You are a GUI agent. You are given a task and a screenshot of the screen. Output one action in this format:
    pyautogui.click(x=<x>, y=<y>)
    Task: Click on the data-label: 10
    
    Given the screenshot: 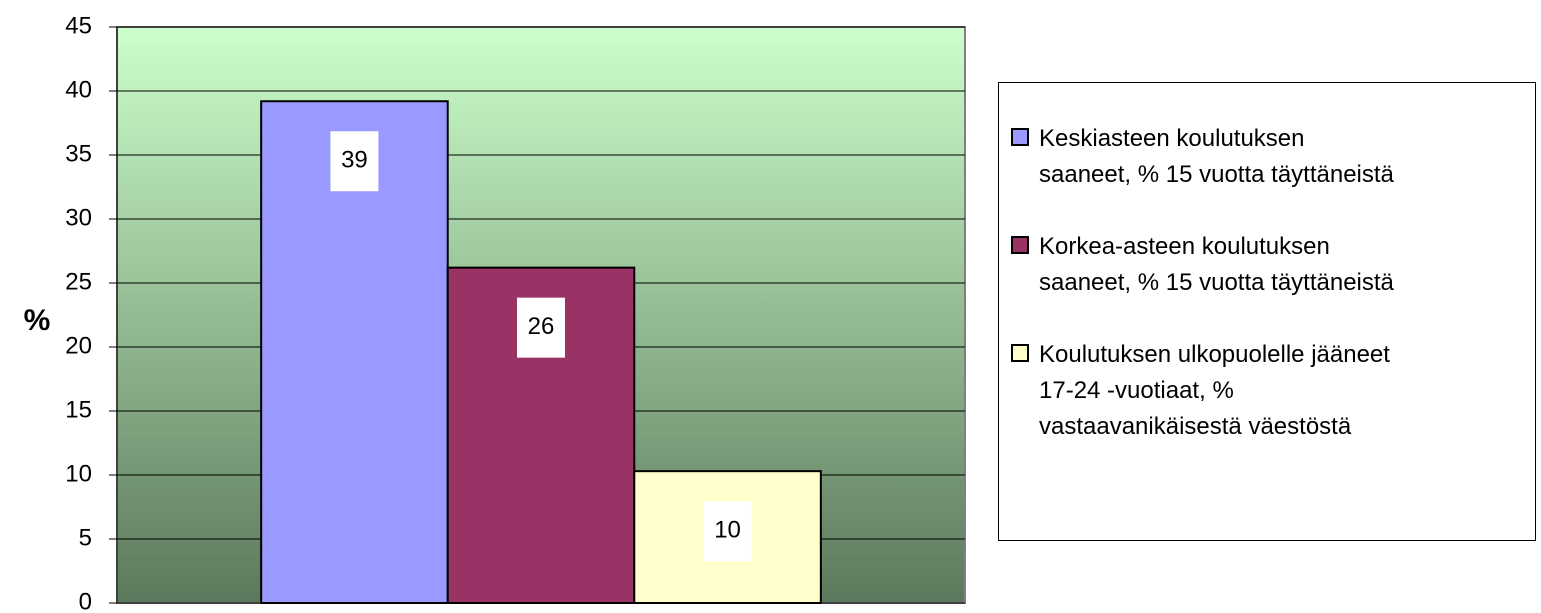 What is the action you would take?
    pyautogui.click(x=727, y=530)
    